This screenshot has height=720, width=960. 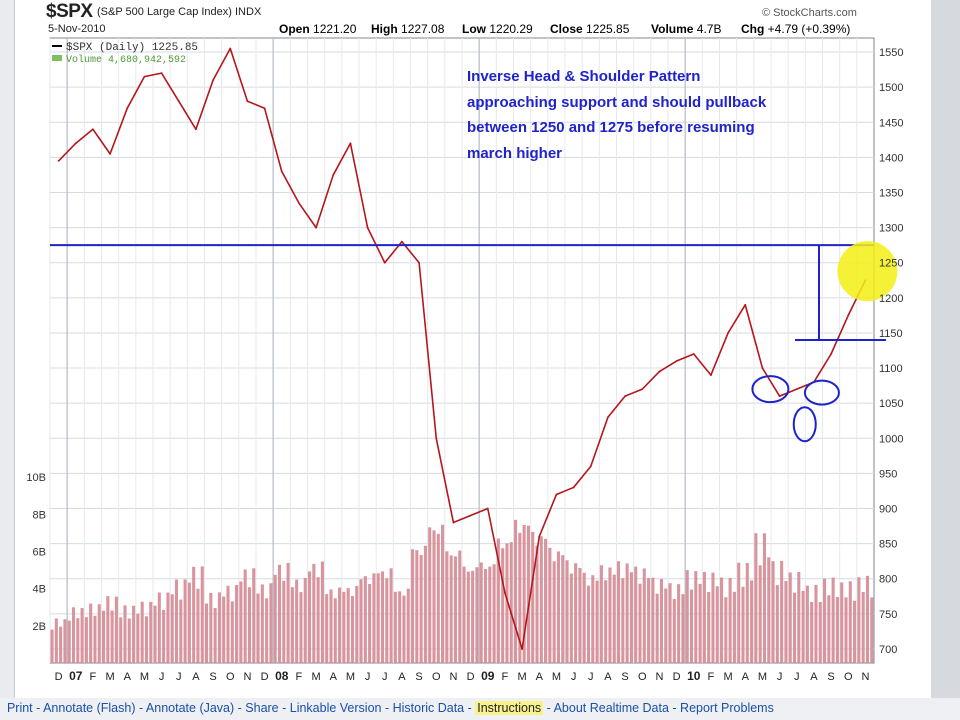 What do you see at coordinates (335, 708) in the screenshot?
I see `footer-link: Linkable Version` at bounding box center [335, 708].